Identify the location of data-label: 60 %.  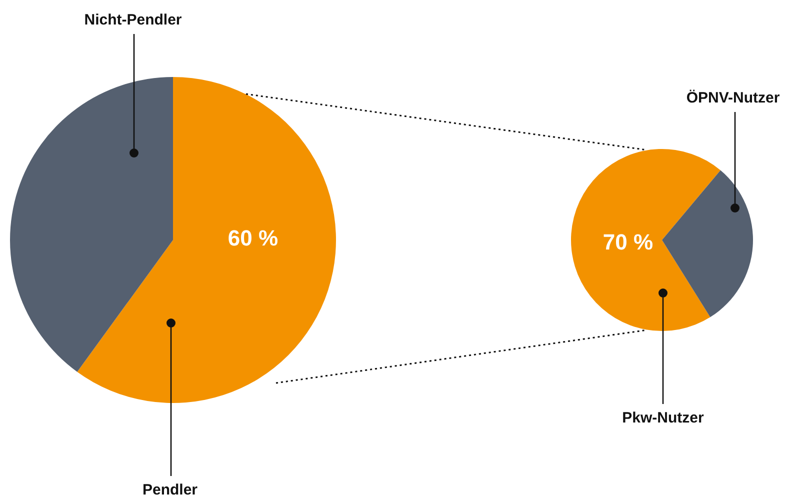
(253, 238).